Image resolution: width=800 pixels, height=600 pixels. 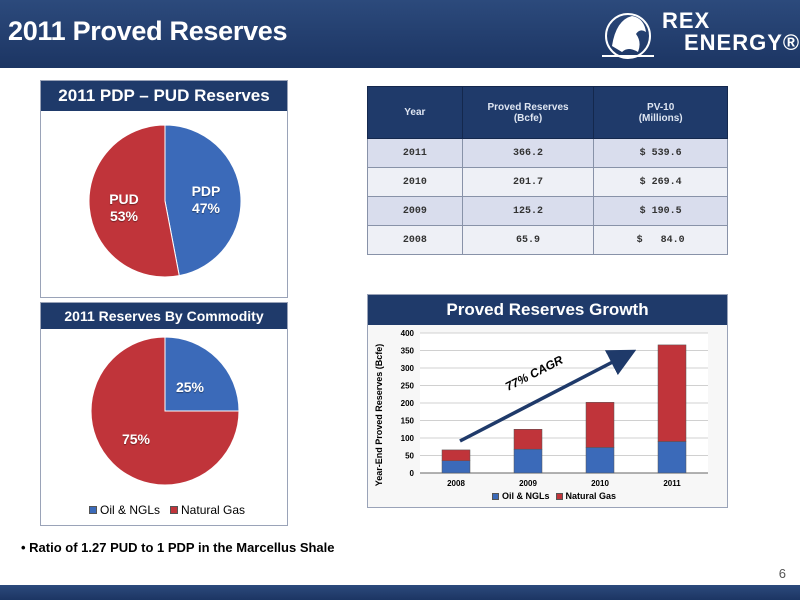 I want to click on table-row: 2008 65.9 $ 84.0, so click(x=547, y=240).